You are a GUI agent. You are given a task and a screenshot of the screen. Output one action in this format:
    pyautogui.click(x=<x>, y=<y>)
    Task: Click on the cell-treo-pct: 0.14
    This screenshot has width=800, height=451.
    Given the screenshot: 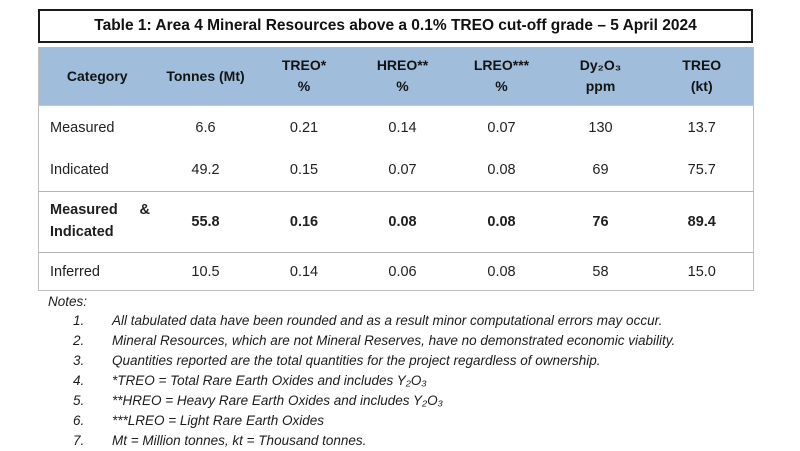 What is the action you would take?
    pyautogui.click(x=304, y=271)
    